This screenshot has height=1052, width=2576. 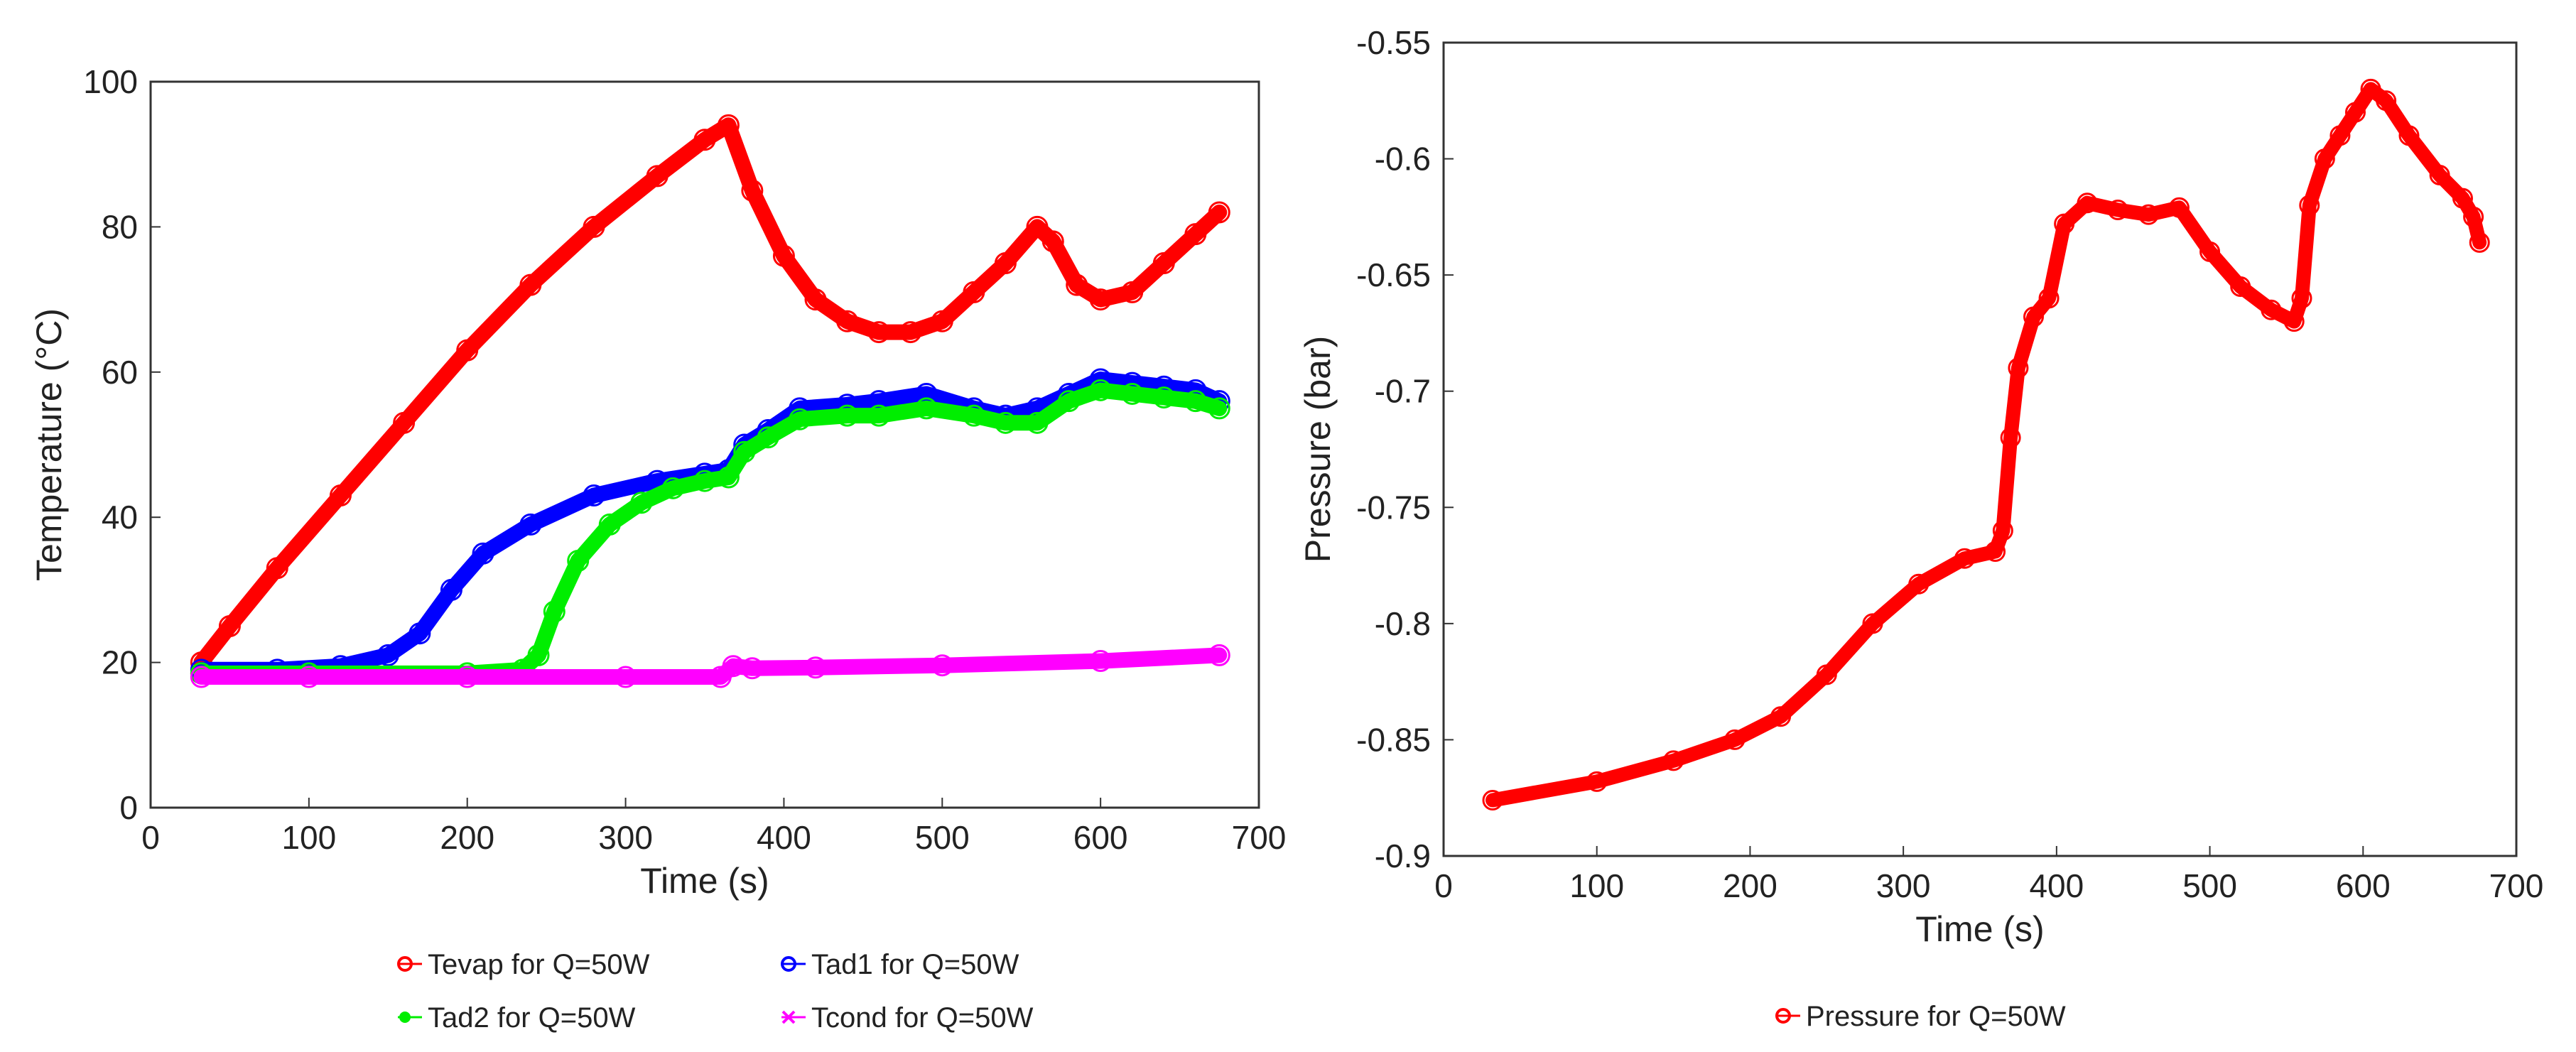 What do you see at coordinates (110, 81) in the screenshot?
I see `y-tick-label: 100` at bounding box center [110, 81].